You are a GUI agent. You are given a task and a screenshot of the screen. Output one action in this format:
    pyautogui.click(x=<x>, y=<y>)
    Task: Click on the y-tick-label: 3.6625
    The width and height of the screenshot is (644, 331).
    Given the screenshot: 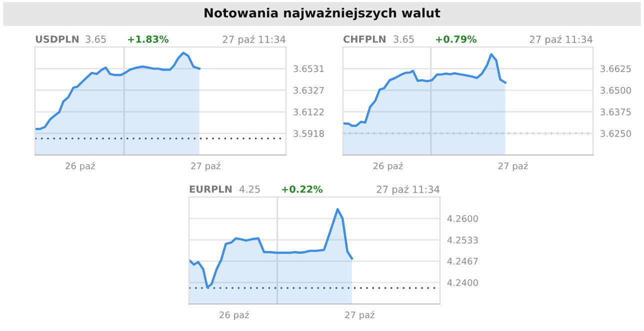 What is the action you would take?
    pyautogui.click(x=615, y=68)
    